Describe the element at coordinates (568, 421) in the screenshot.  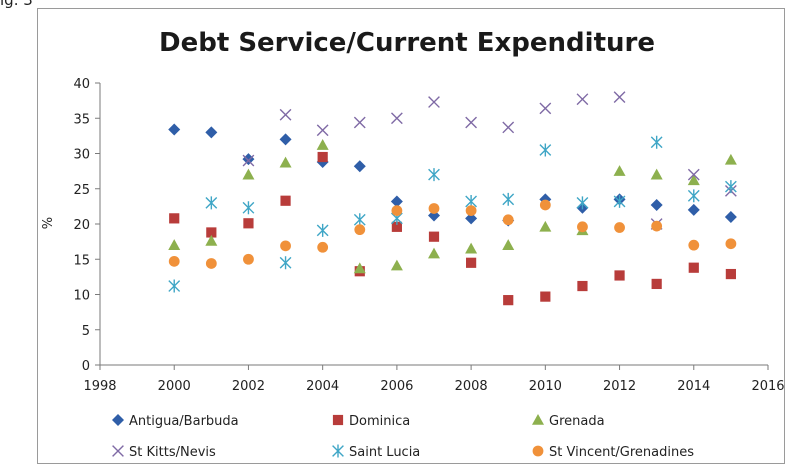
I see `legend-item: Grenada` at that location.